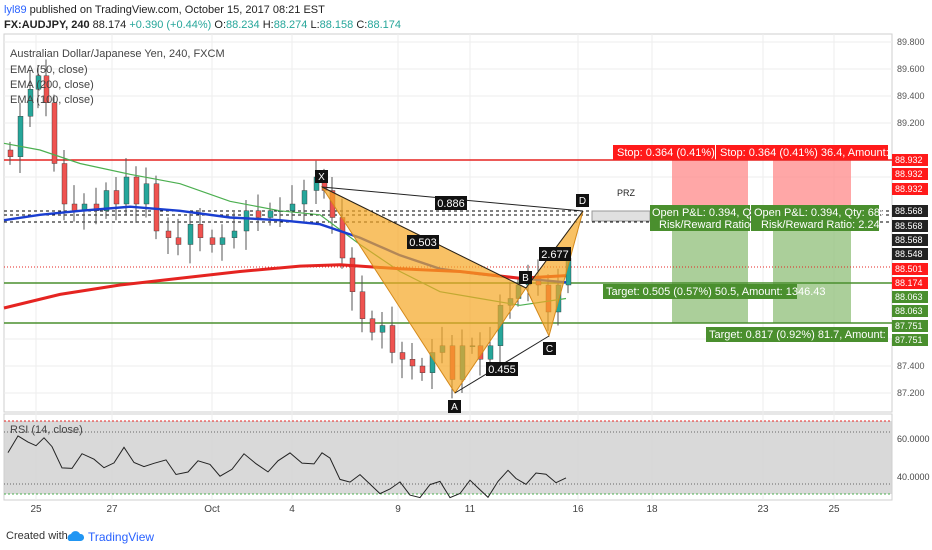 The image size is (932, 550). I want to click on rsi-tick-60: 60.0000, so click(913, 439).